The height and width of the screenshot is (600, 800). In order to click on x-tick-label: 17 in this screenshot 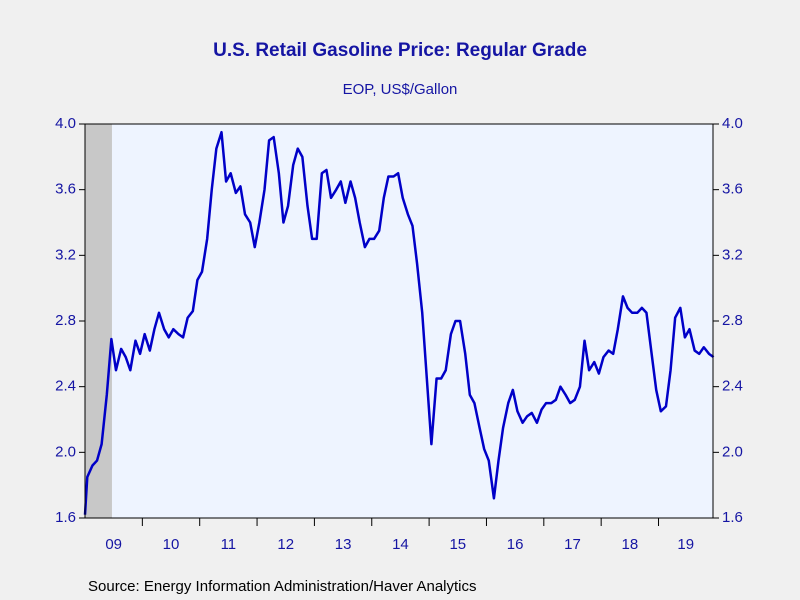, I will do `click(572, 544)`.